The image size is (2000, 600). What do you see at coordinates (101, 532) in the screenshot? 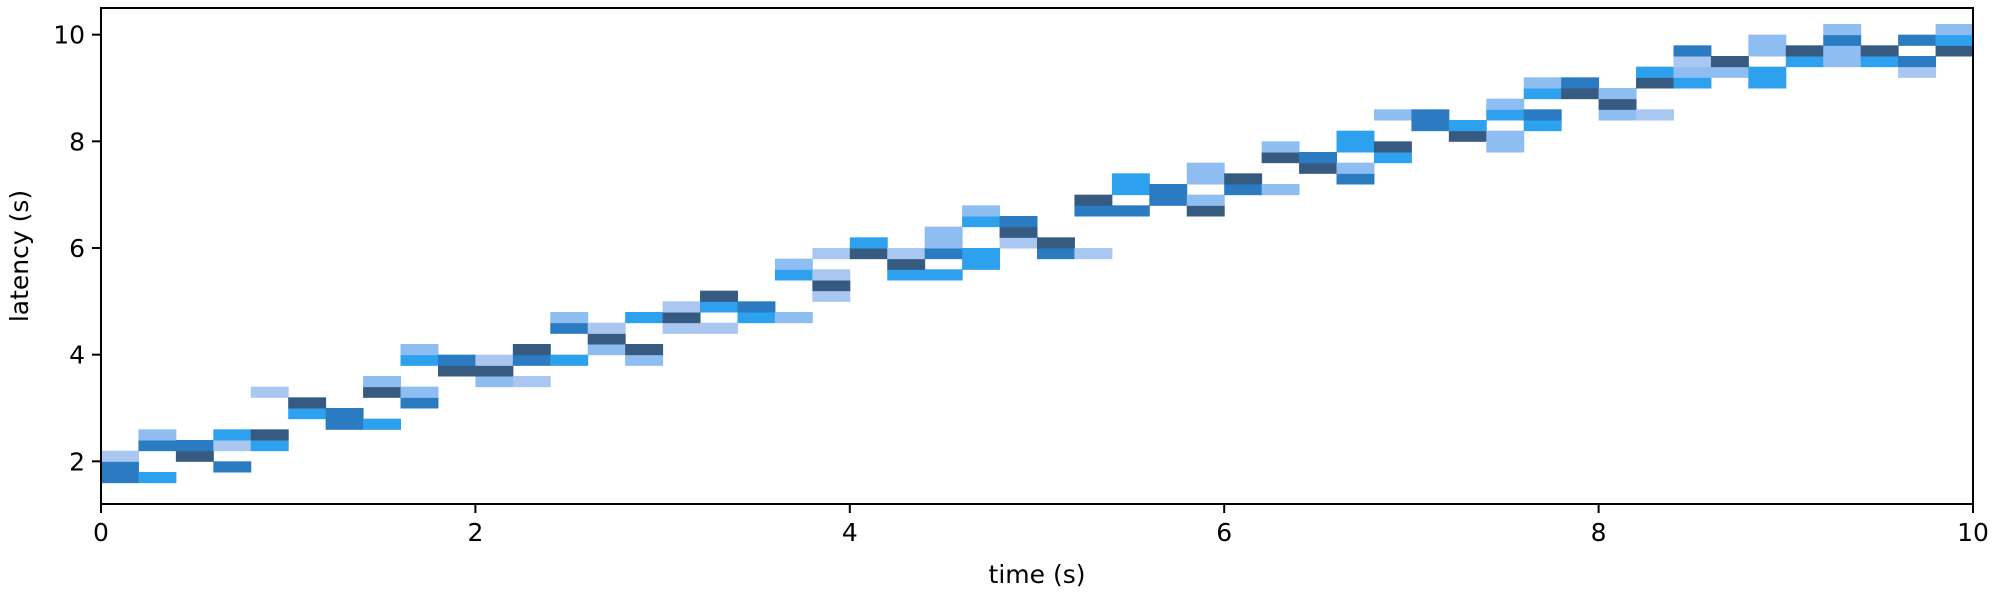
I see `x-tick-label: 0` at bounding box center [101, 532].